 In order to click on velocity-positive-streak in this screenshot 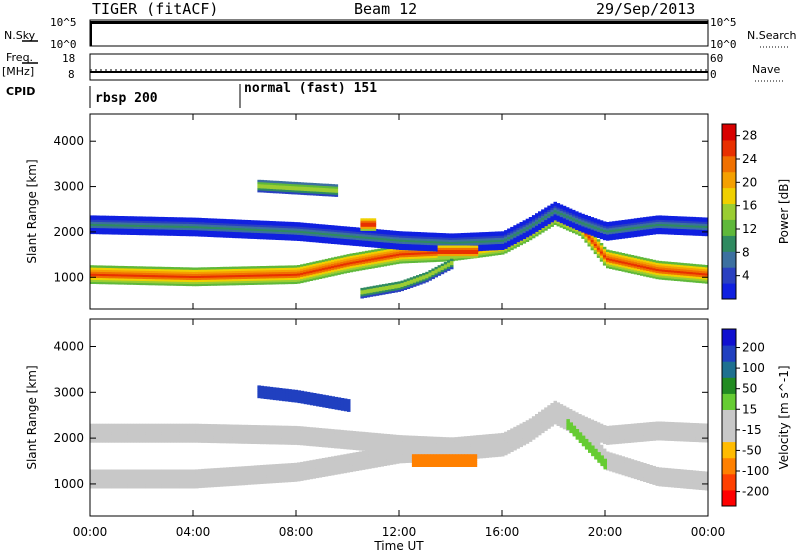, I will do `click(586, 444)`.